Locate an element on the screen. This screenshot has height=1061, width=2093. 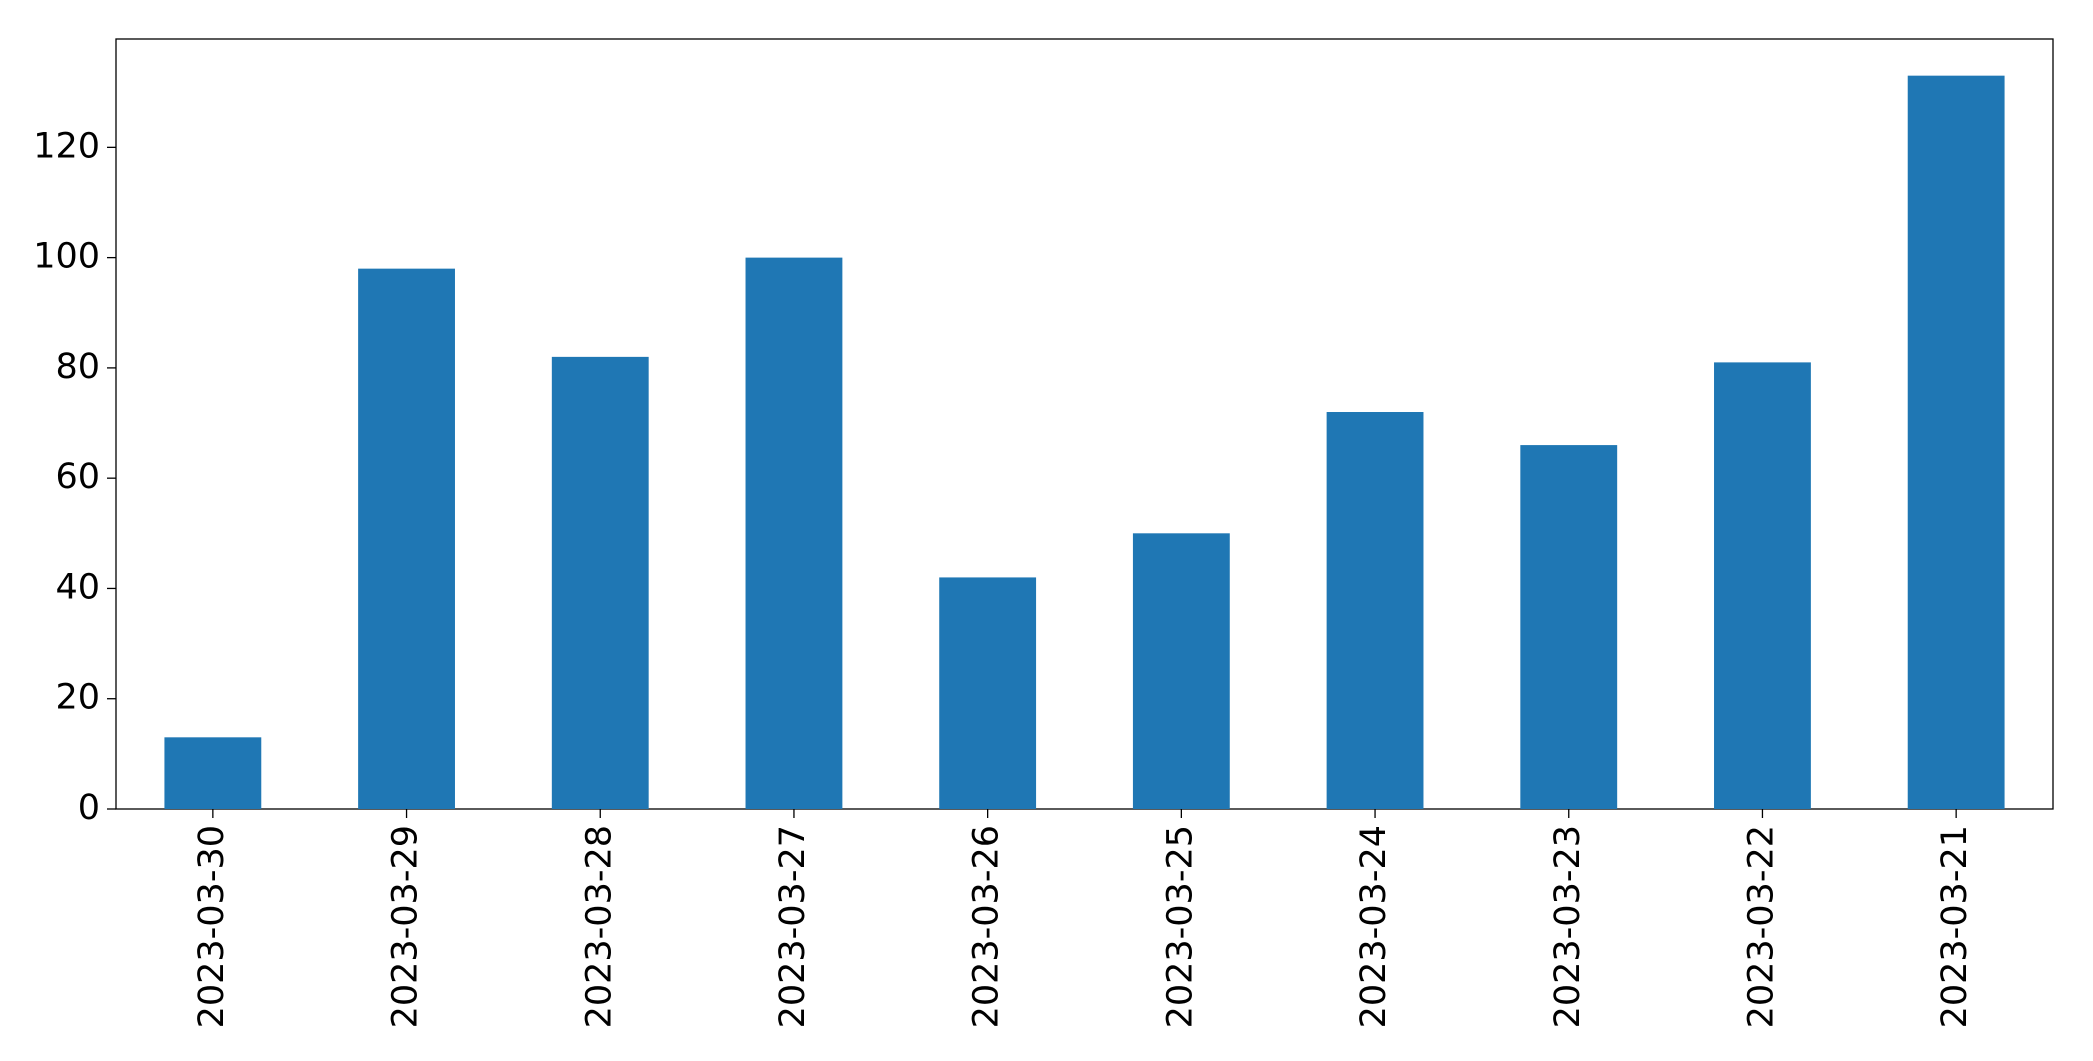
x-tick-label: 2023-03-28 is located at coordinates (599, 926).